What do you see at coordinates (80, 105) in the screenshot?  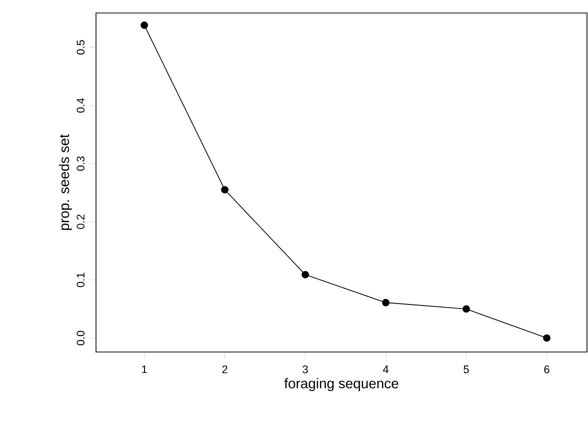 I see `y-tick-label: 0.4` at bounding box center [80, 105].